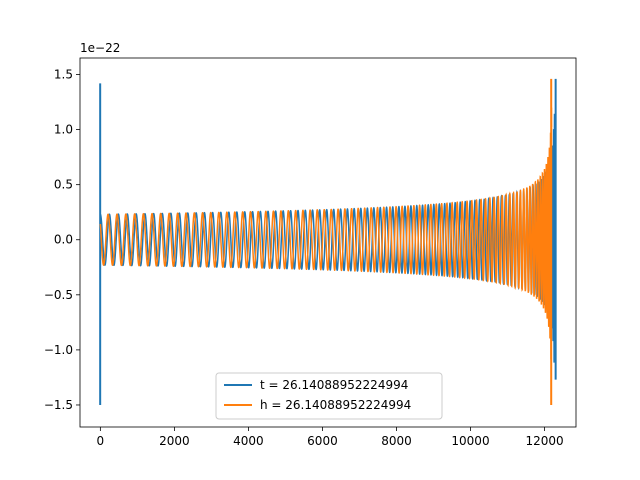  I want to click on y-axis: −1.5 −1.0 −0.5 0.0 0.5 1.0 1.5, so click(62, 240).